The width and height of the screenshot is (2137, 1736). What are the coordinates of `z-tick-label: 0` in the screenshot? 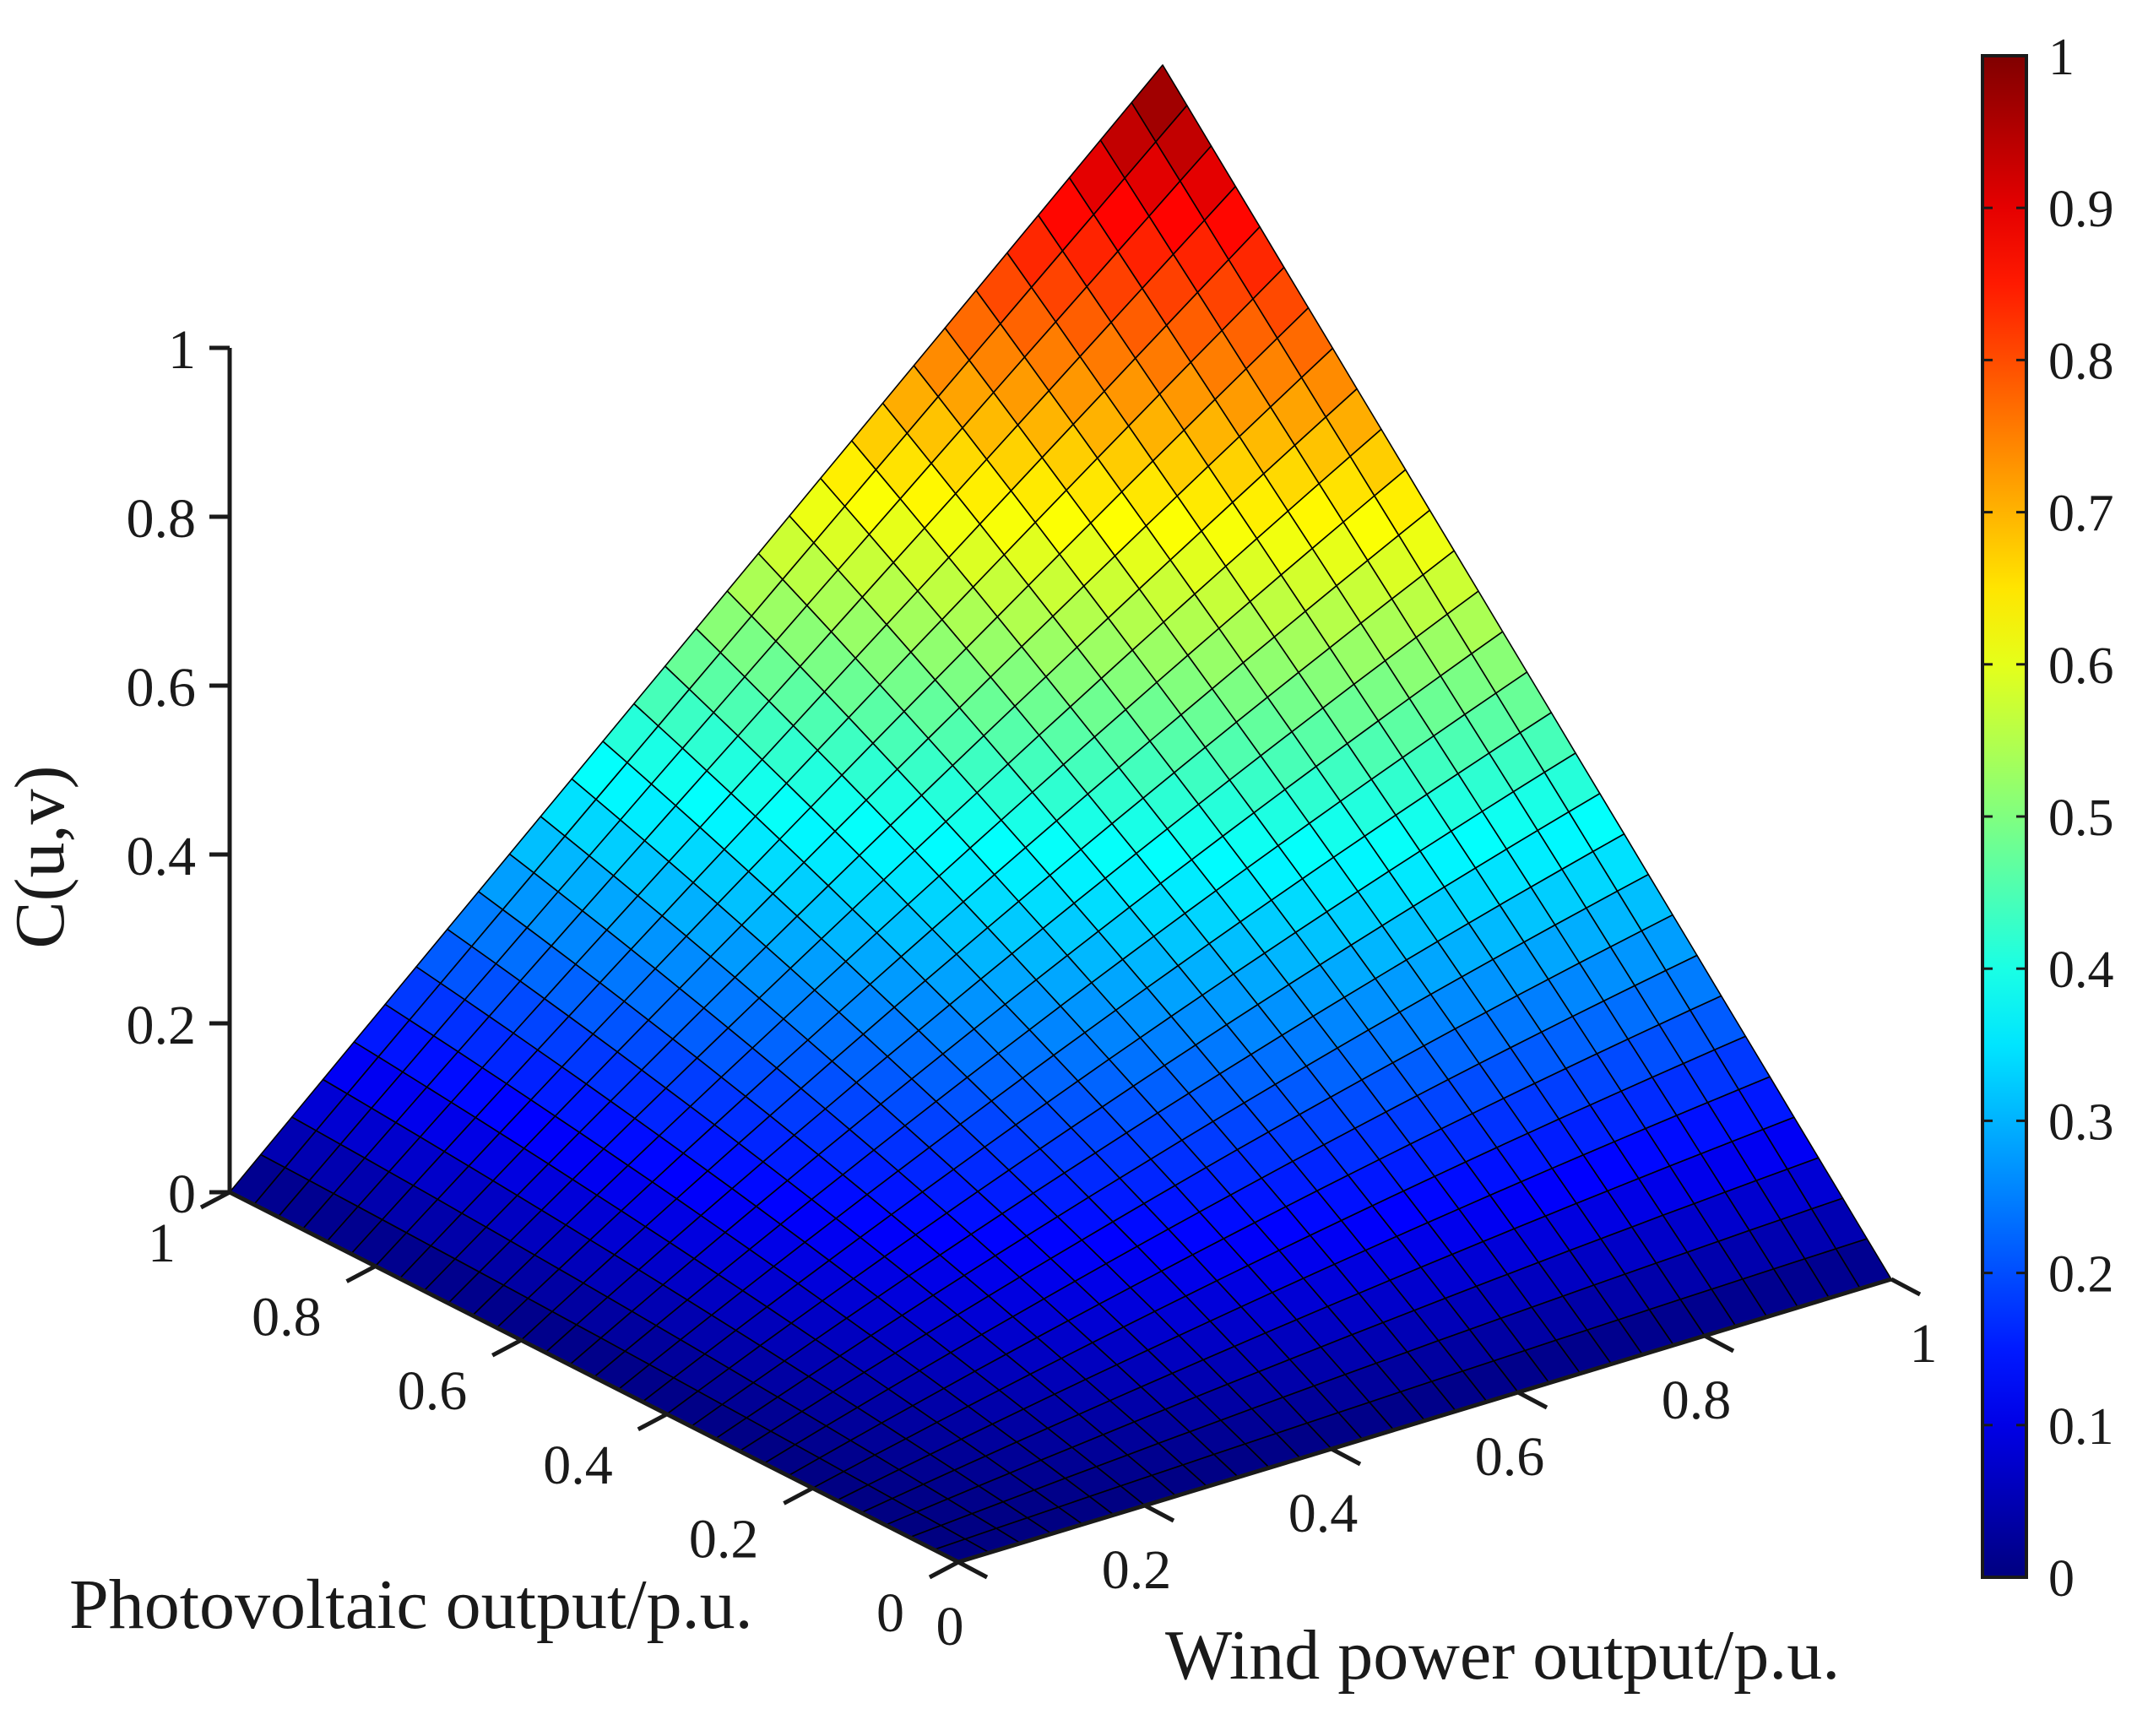 It's located at (182, 1194).